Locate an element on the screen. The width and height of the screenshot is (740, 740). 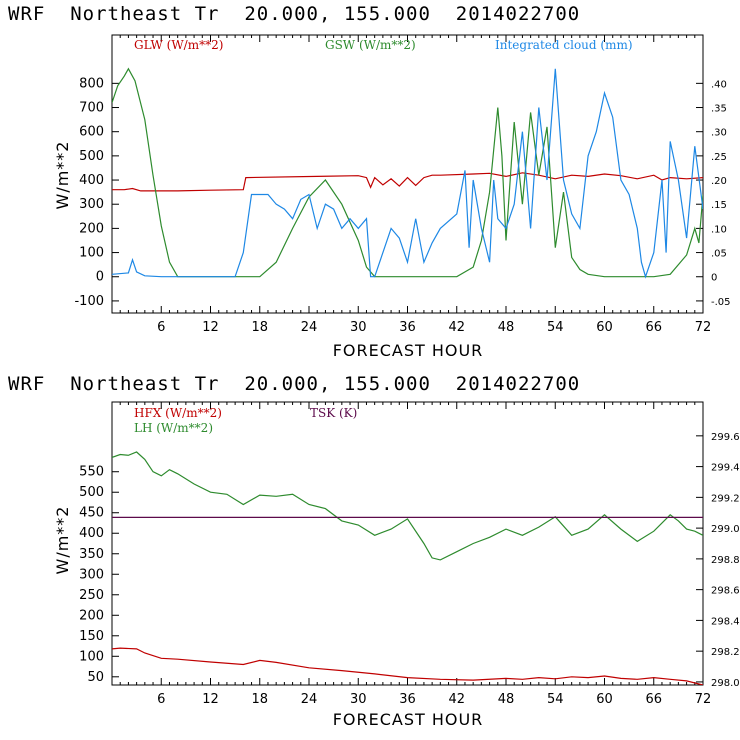
chart-1-legend-gsw: GSW (W/m**2) is located at coordinates (370, 45).